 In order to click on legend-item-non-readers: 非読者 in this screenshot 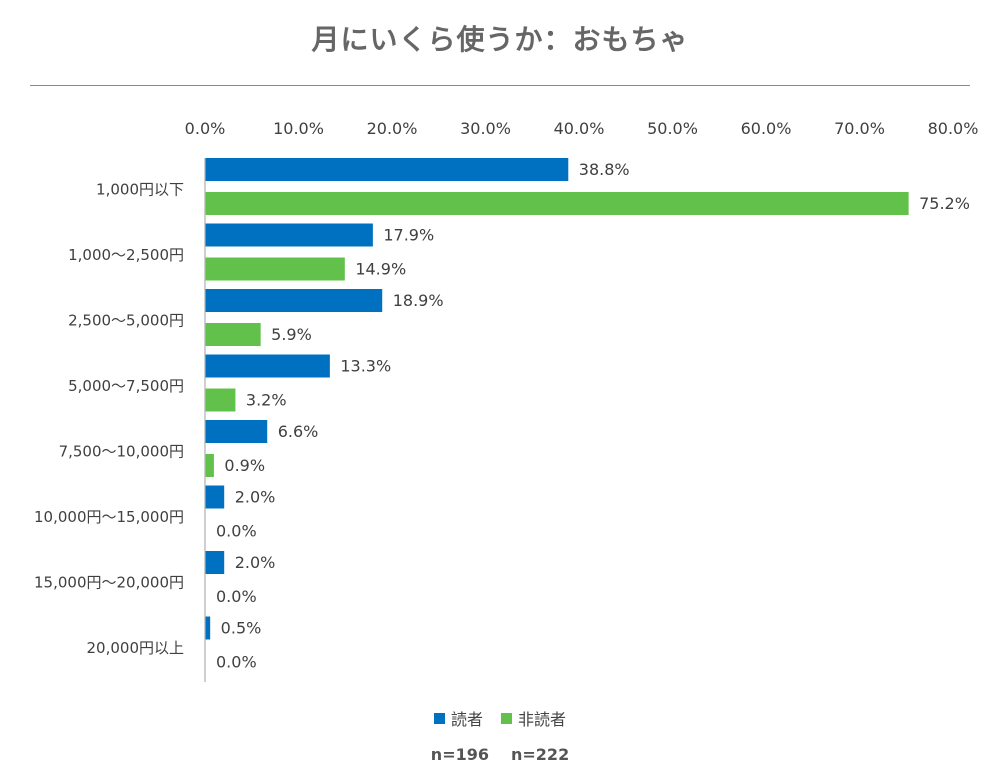, I will do `click(533, 718)`.